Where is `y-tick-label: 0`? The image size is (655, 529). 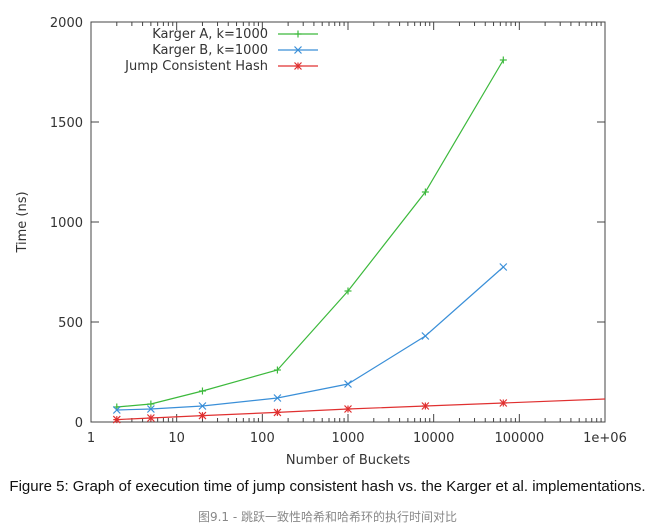
y-tick-label: 0 is located at coordinates (79, 423).